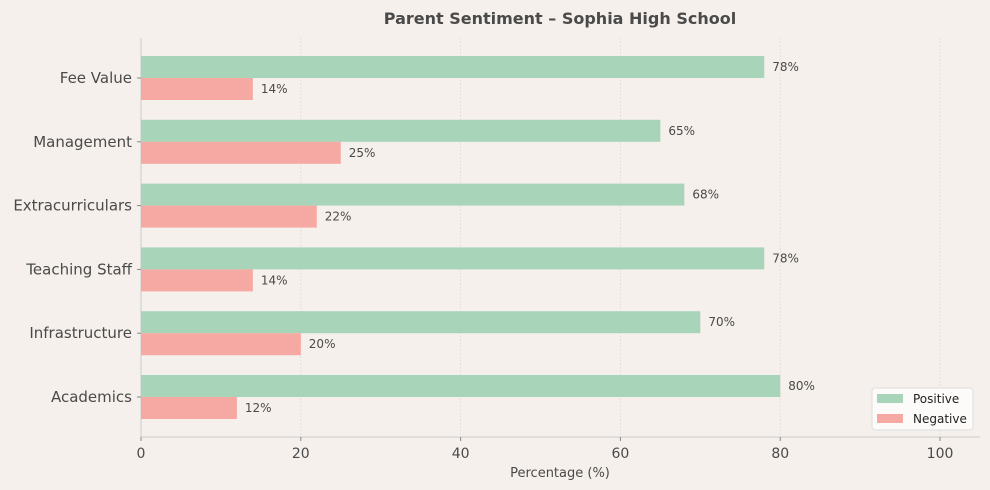 The height and width of the screenshot is (490, 990). Describe the element at coordinates (940, 454) in the screenshot. I see `x-tick-label: 100` at that location.